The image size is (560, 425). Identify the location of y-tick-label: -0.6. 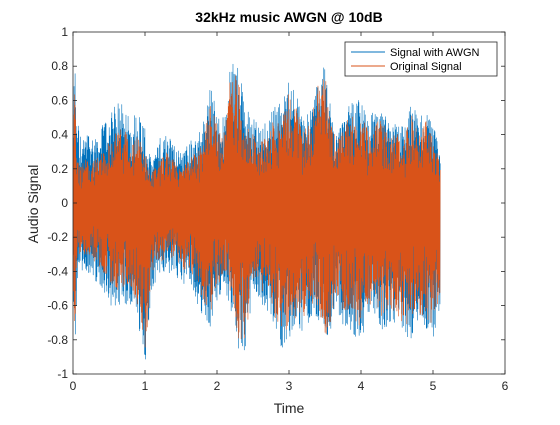
(57, 306).